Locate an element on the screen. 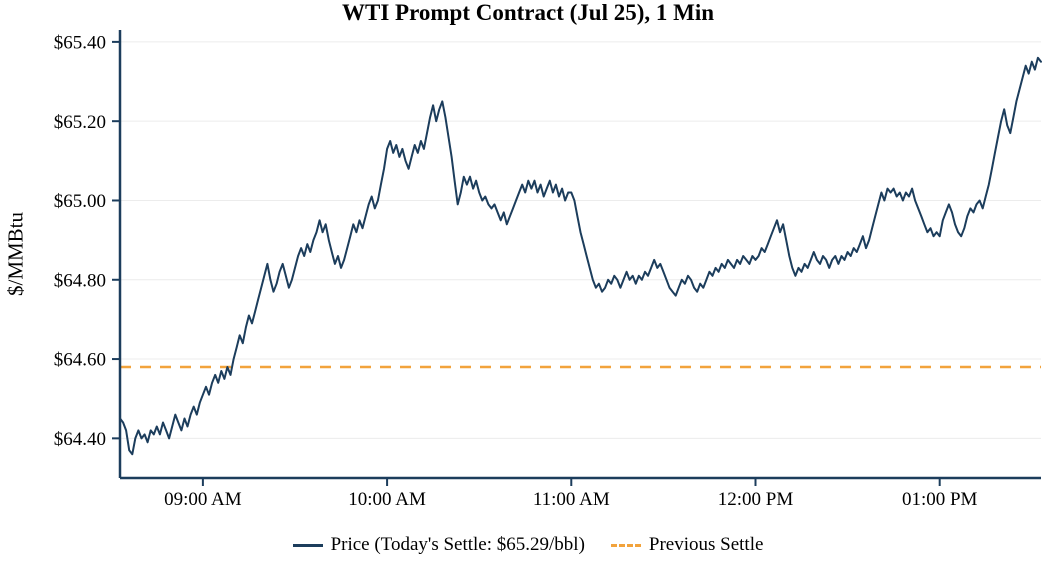 This screenshot has height=576, width=1056. x-tick-label: 01:00 PM is located at coordinates (940, 499).